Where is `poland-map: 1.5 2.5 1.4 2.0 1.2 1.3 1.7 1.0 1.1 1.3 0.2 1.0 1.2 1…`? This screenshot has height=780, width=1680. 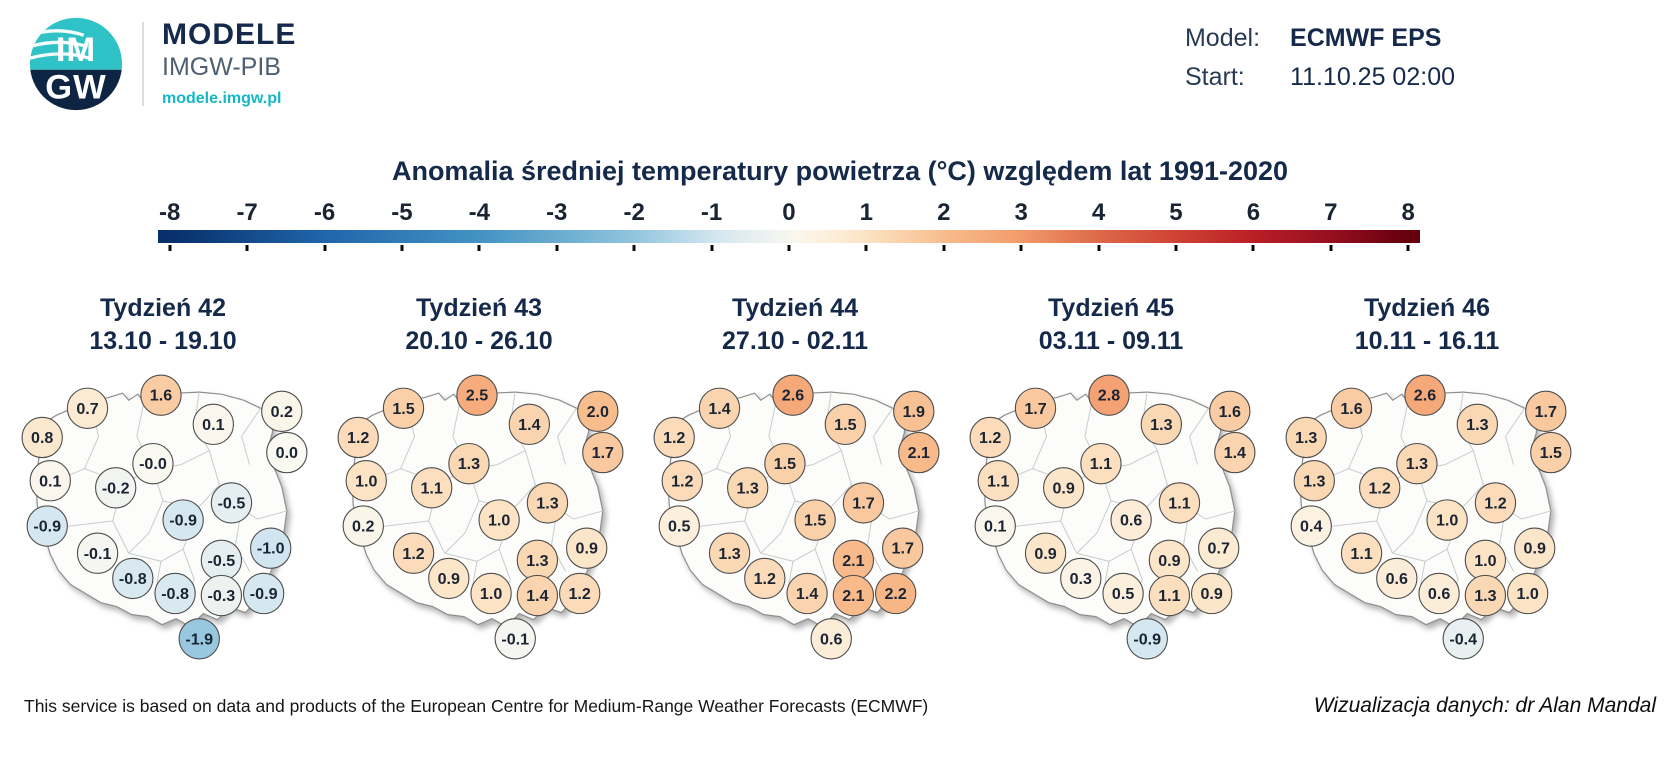 poland-map: 1.5 2.5 1.4 2.0 1.2 1.3 1.7 1.0 1.1 1.3 0.2 1.0 1.2 1… is located at coordinates (480, 517).